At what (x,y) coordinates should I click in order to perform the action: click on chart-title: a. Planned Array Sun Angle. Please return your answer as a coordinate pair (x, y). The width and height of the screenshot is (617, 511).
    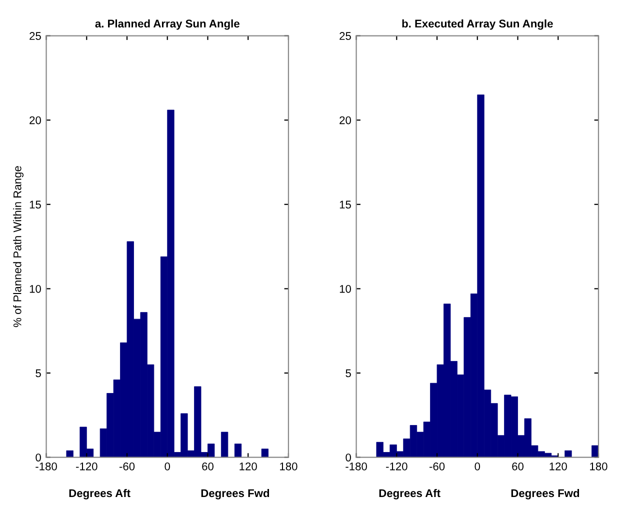
    Looking at the image, I should click on (167, 24).